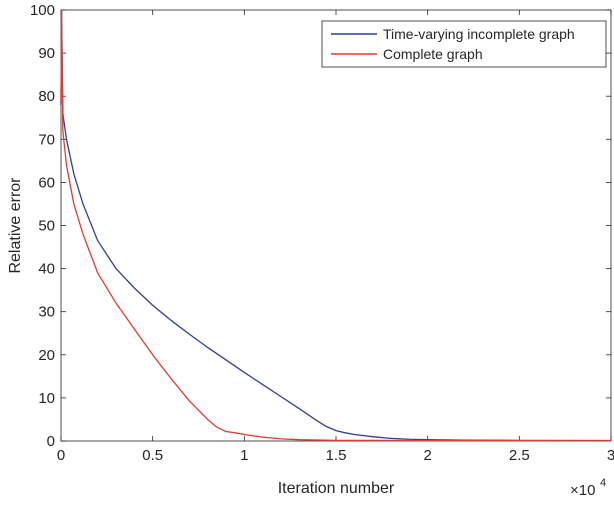  Describe the element at coordinates (244, 455) in the screenshot. I see `x-tick-label-2: 1` at that location.